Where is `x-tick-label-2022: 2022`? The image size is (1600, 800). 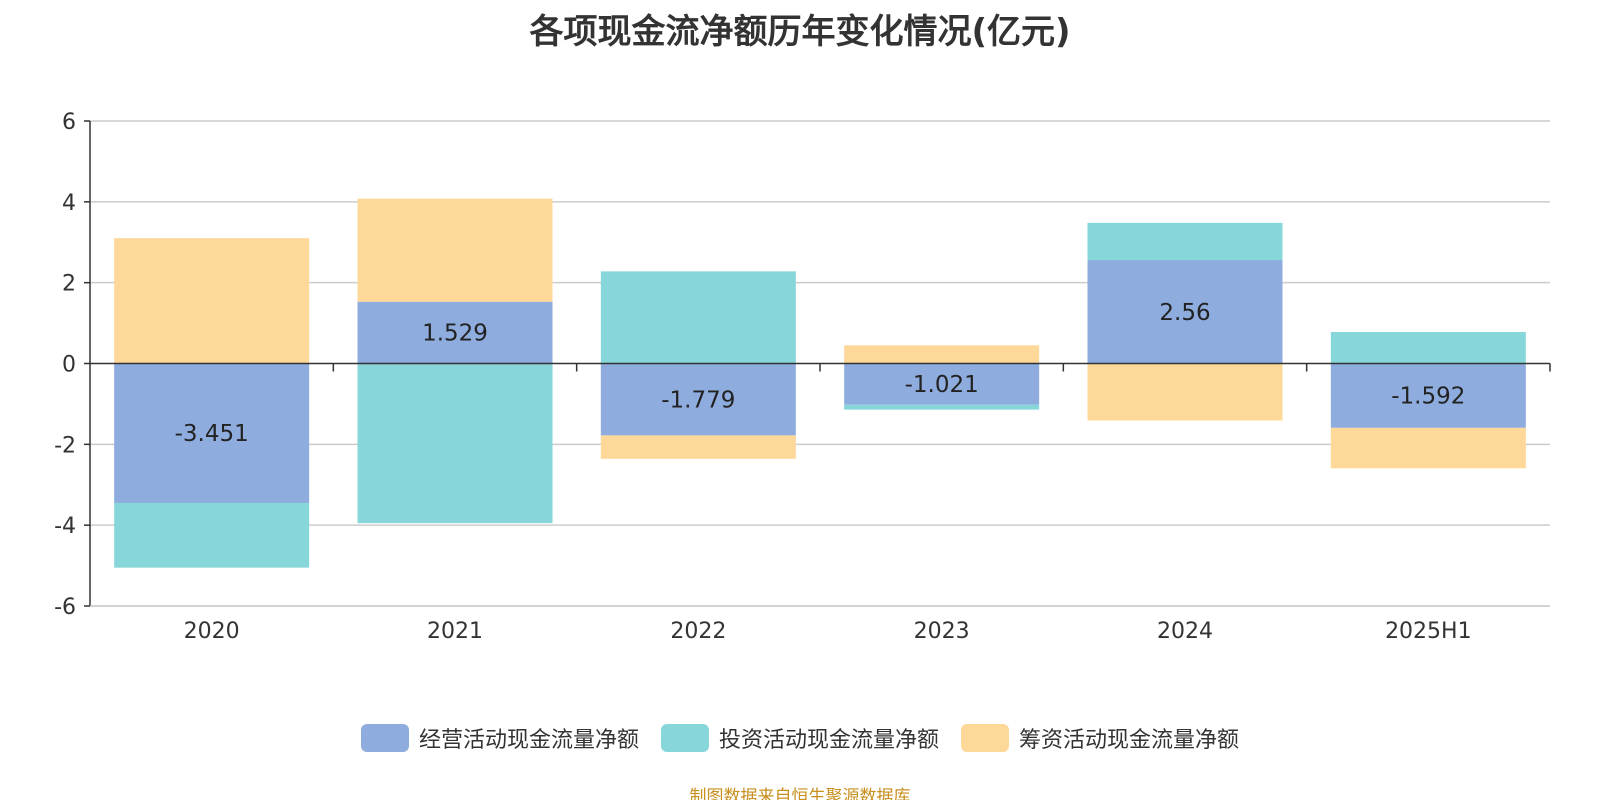
x-tick-label-2022: 2022 is located at coordinates (698, 631).